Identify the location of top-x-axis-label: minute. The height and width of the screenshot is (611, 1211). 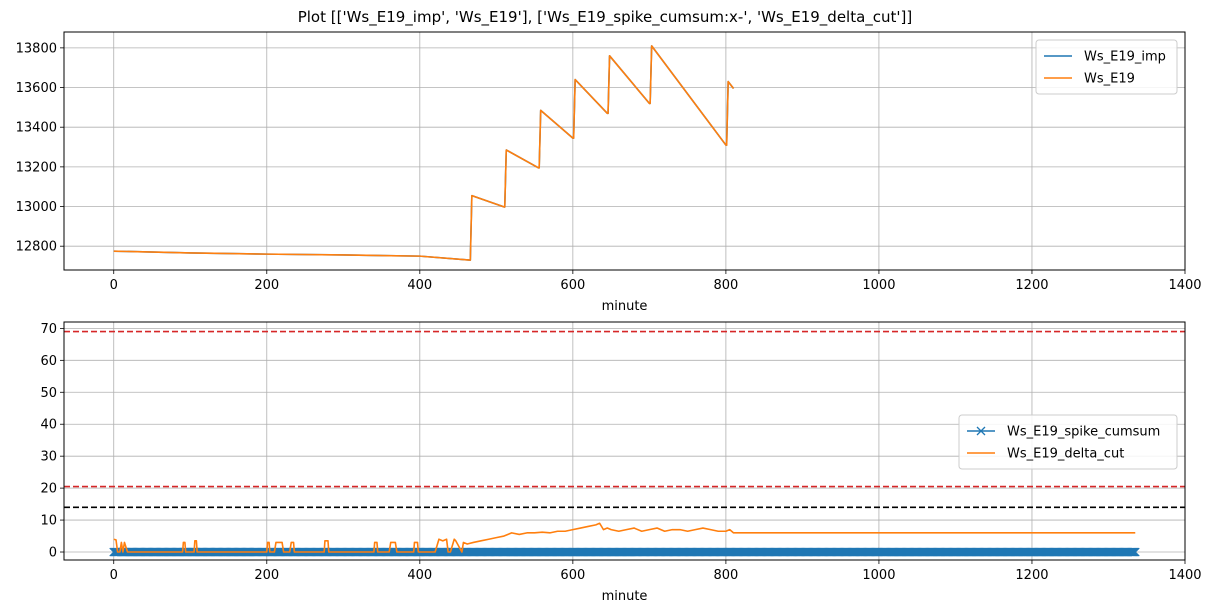
(625, 306).